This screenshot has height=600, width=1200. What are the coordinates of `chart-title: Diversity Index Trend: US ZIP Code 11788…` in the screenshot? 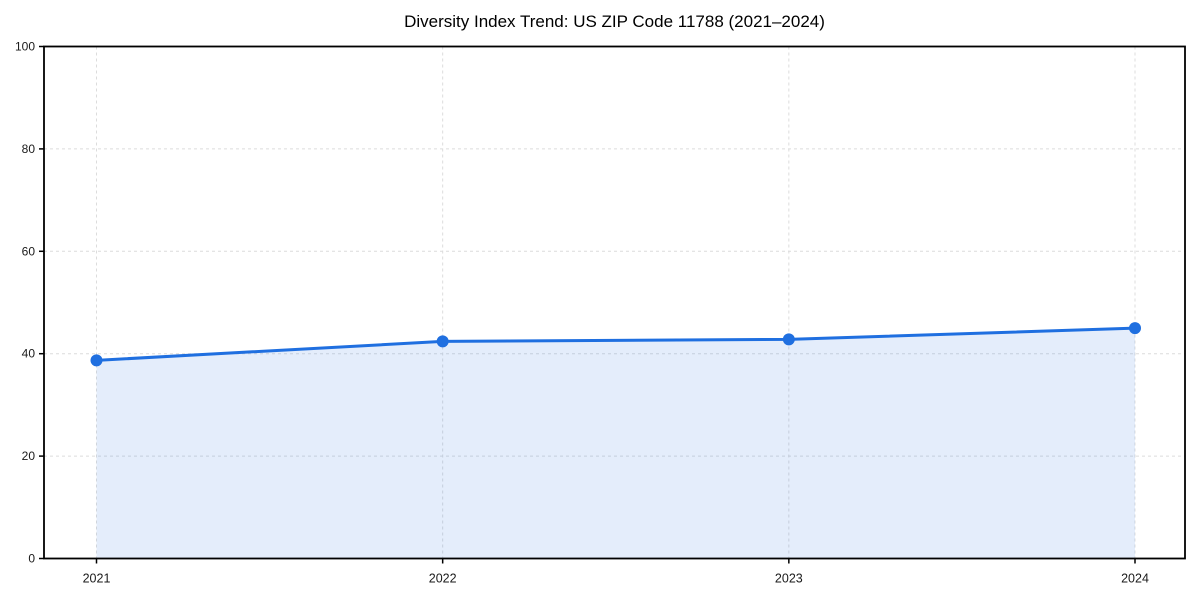 It's located at (614, 21).